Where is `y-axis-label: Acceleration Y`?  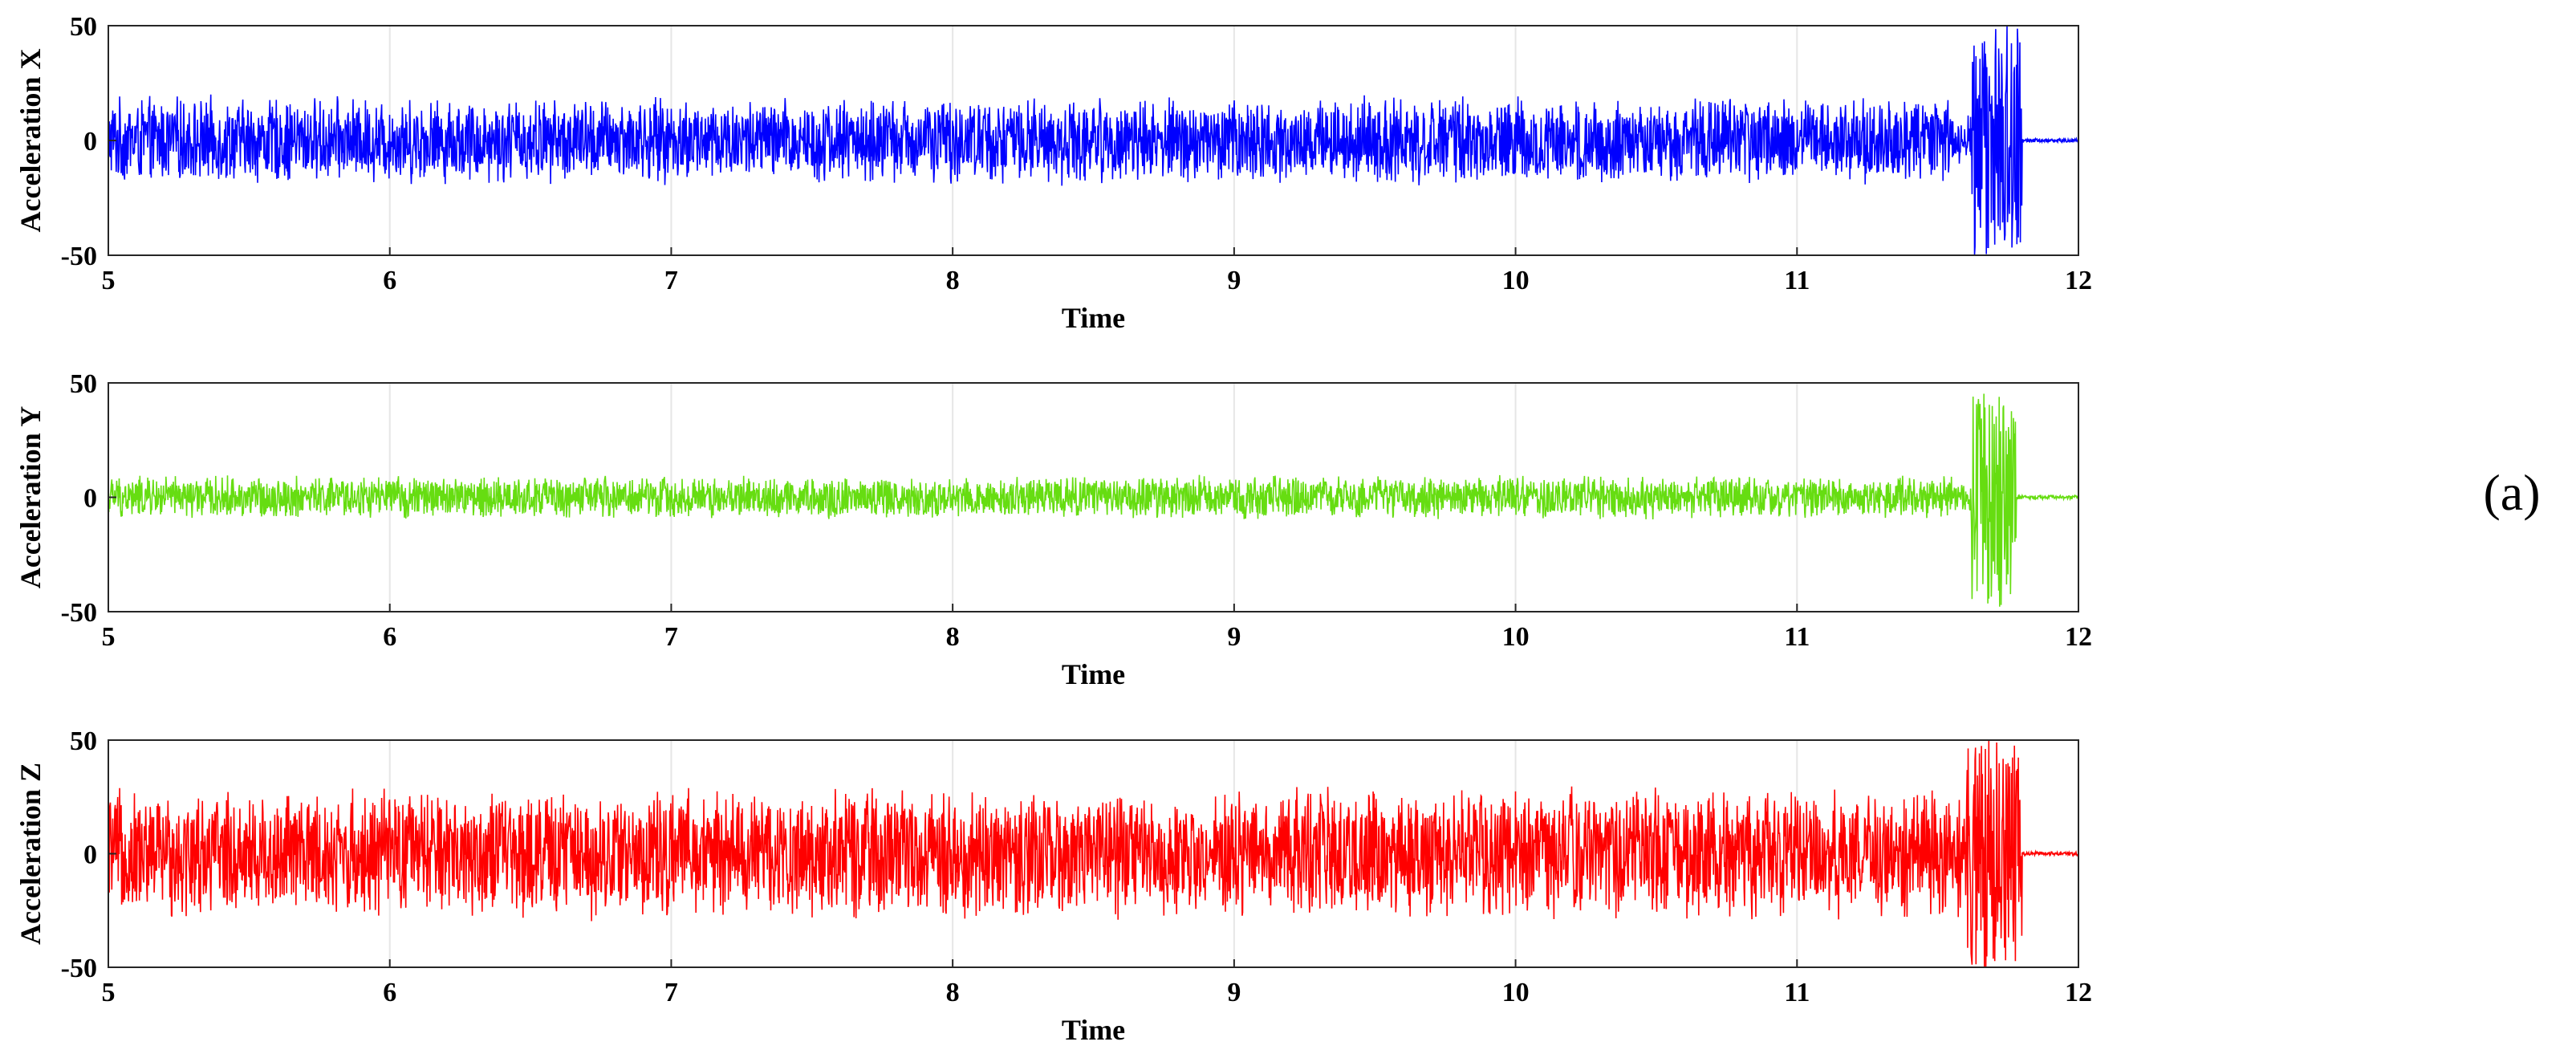
y-axis-label: Acceleration Y is located at coordinates (30, 497).